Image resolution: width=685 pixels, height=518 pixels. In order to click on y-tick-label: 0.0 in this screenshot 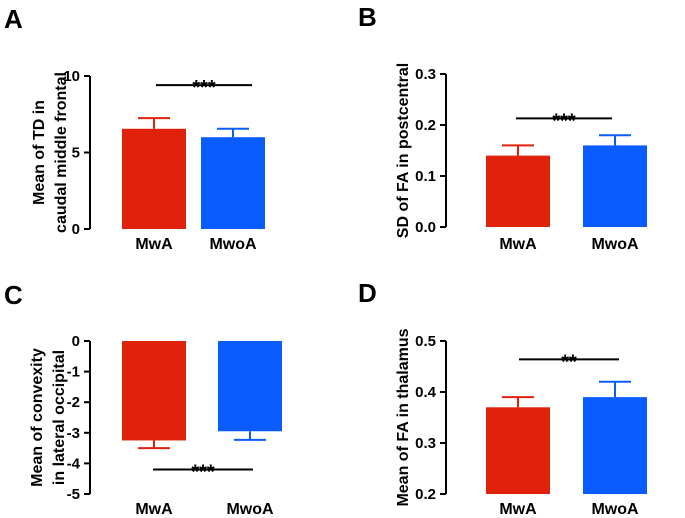, I will do `click(425, 227)`.